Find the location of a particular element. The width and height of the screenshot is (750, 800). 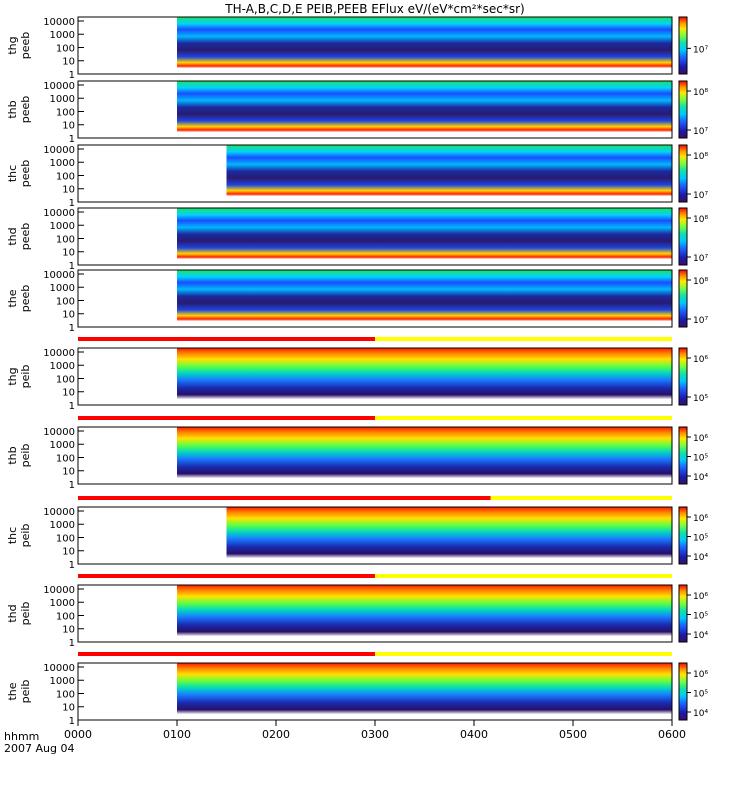

panel-thd-peeb: 10000 1000 100 10 1 thd peeb 10⁸ 10⁷ is located at coordinates (357, 239).